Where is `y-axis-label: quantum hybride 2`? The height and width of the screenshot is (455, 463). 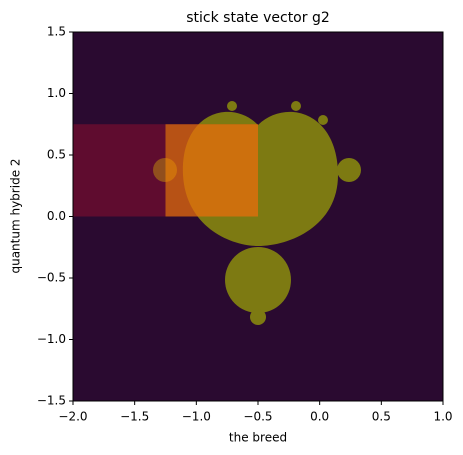
y-axis-label: quantum hybride 2 is located at coordinates (16, 215).